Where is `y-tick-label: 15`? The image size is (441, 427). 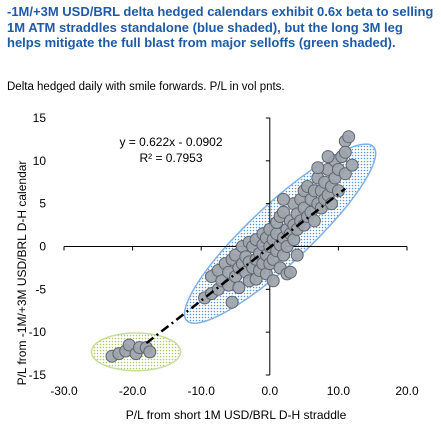 y-tick-label: 15 is located at coordinates (40, 118).